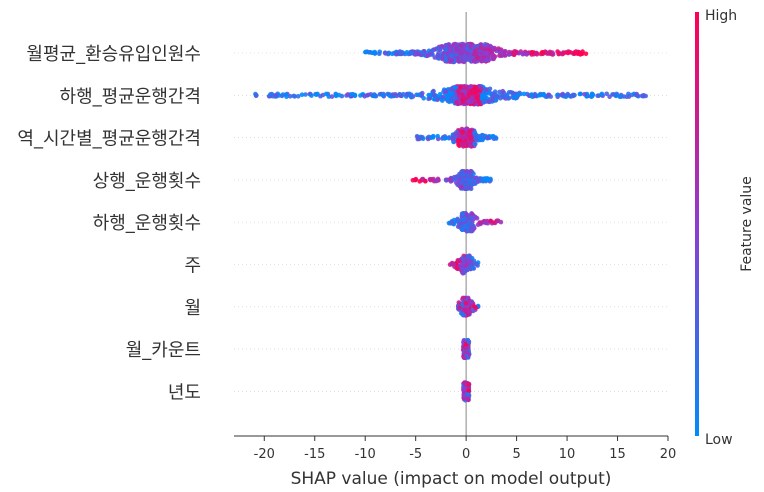 This screenshot has height=492, width=764. I want to click on feature-label: 하행_평균운행간격, so click(130, 96).